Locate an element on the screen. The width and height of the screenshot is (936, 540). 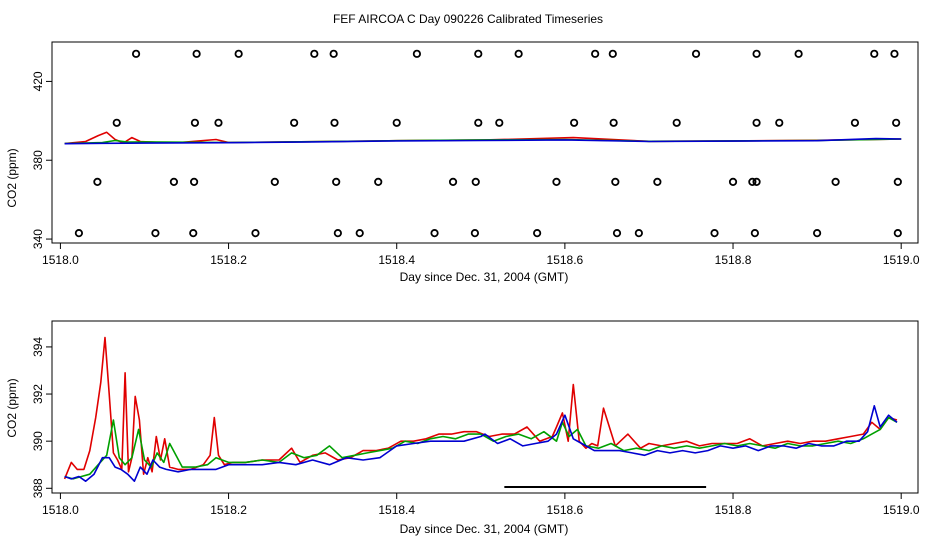
panel-0-x-axis-label: Day since Dec. 31, 2004 (GMT) is located at coordinates (484, 277).